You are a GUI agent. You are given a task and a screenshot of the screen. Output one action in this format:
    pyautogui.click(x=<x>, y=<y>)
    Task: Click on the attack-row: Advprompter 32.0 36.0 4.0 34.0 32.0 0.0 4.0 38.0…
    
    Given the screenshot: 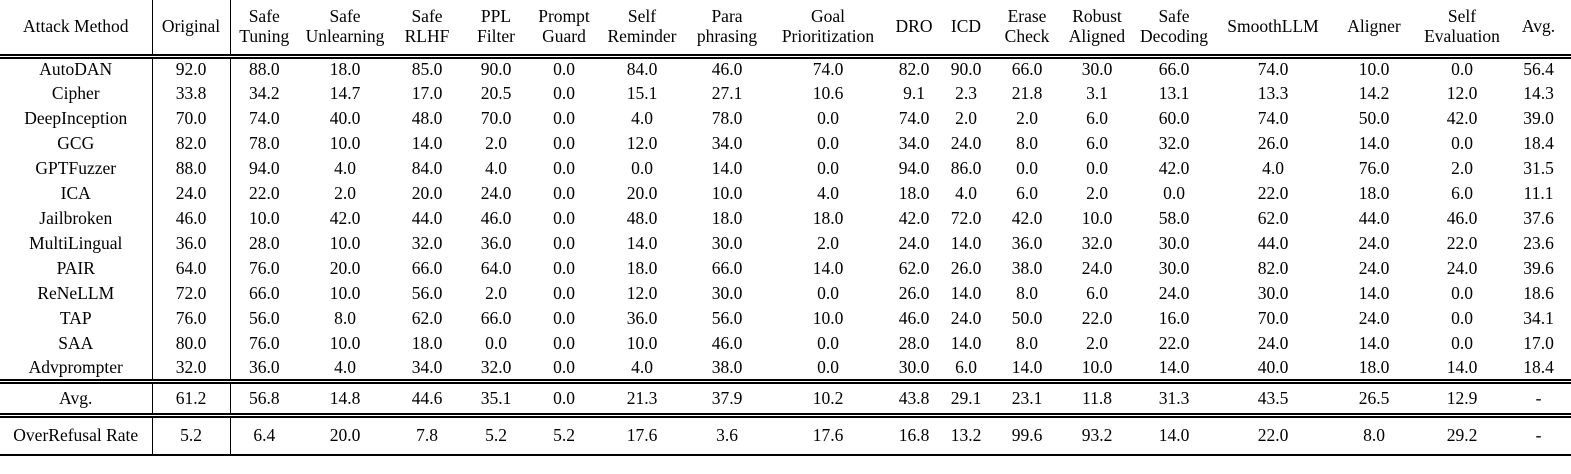 What is the action you would take?
    pyautogui.click(x=785, y=368)
    